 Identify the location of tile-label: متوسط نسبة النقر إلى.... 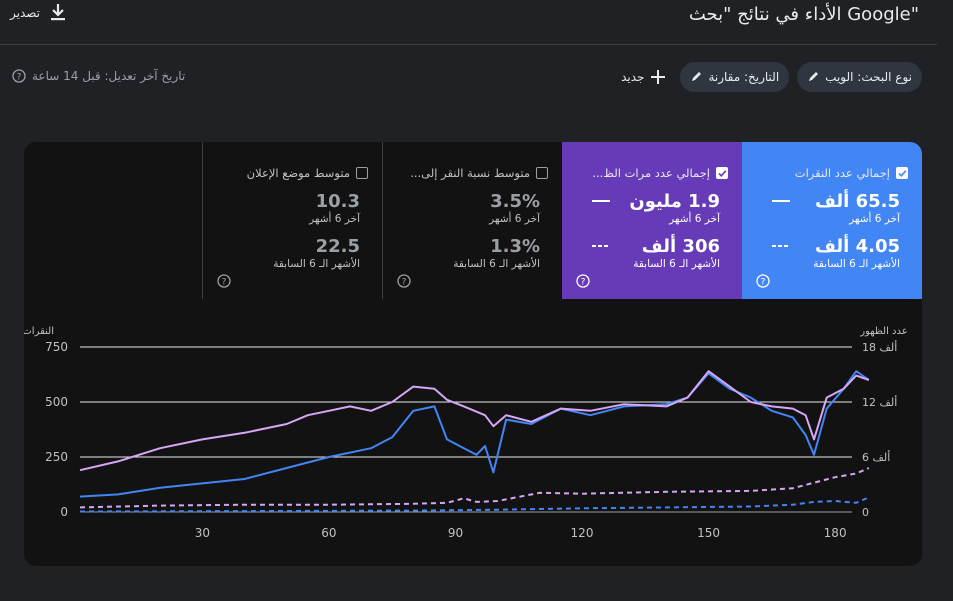
(470, 173).